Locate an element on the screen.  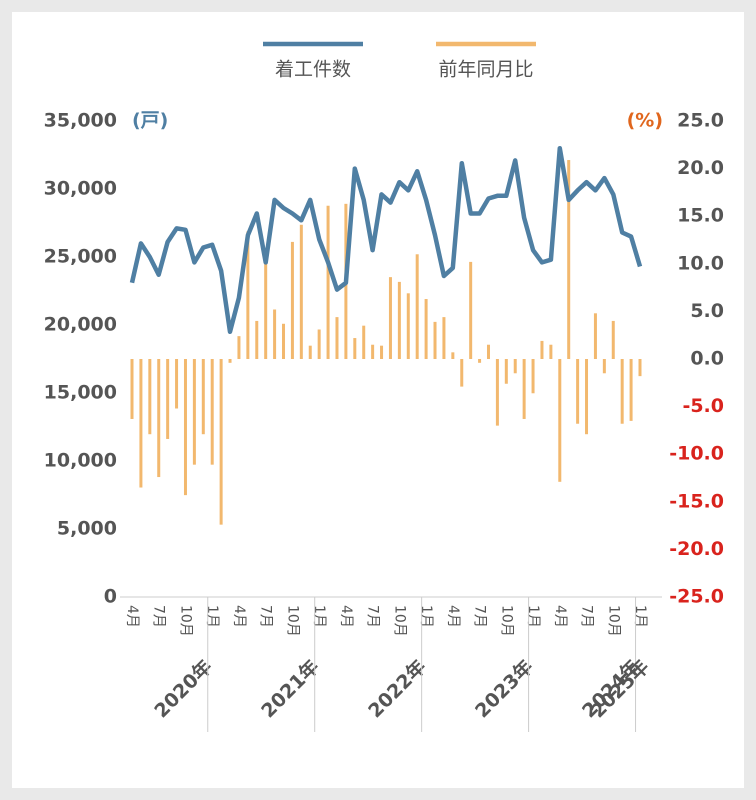
y2-tick-label: -5.0 is located at coordinates (703, 406).